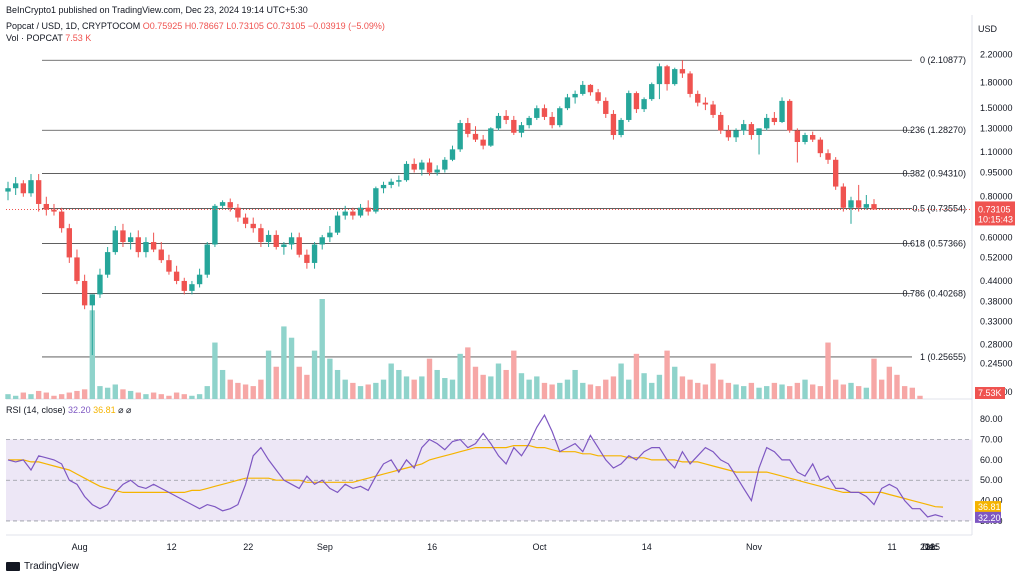 The height and width of the screenshot is (578, 1024). I want to click on rsi-label: RSI (14, close), so click(36, 410).